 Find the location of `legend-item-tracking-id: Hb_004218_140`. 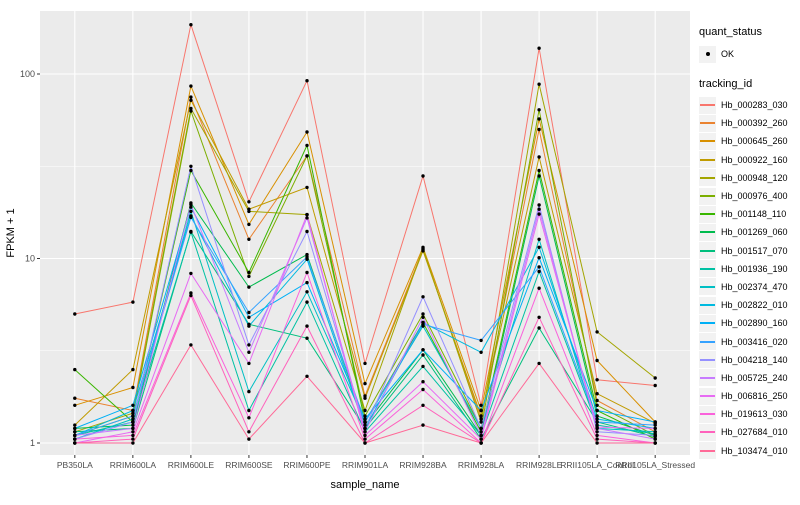

legend-item-tracking-id: Hb_004218_140 is located at coordinates (749, 360).